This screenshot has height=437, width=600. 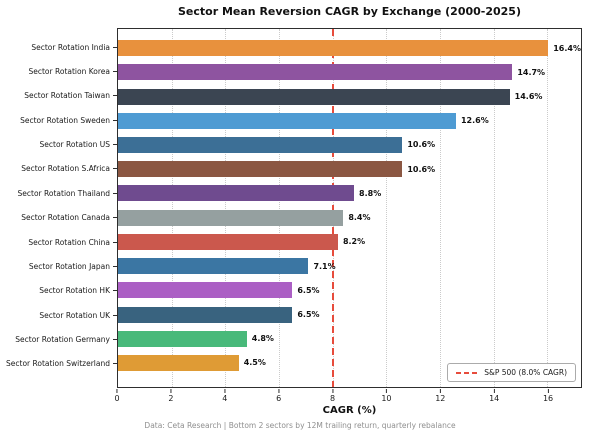 What do you see at coordinates (359, 218) in the screenshot?
I see `bar-value-sector-rotation-canada: 8.4%` at bounding box center [359, 218].